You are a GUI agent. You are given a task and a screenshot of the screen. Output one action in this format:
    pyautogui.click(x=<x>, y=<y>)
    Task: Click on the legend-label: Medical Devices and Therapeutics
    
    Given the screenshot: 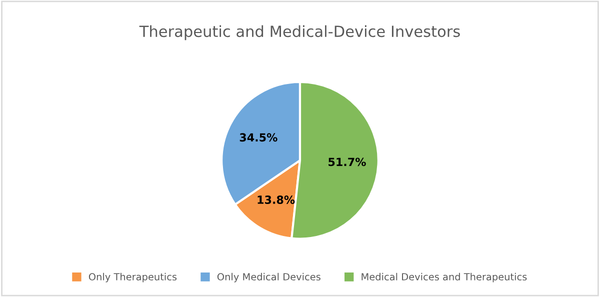 What is the action you would take?
    pyautogui.click(x=444, y=277)
    